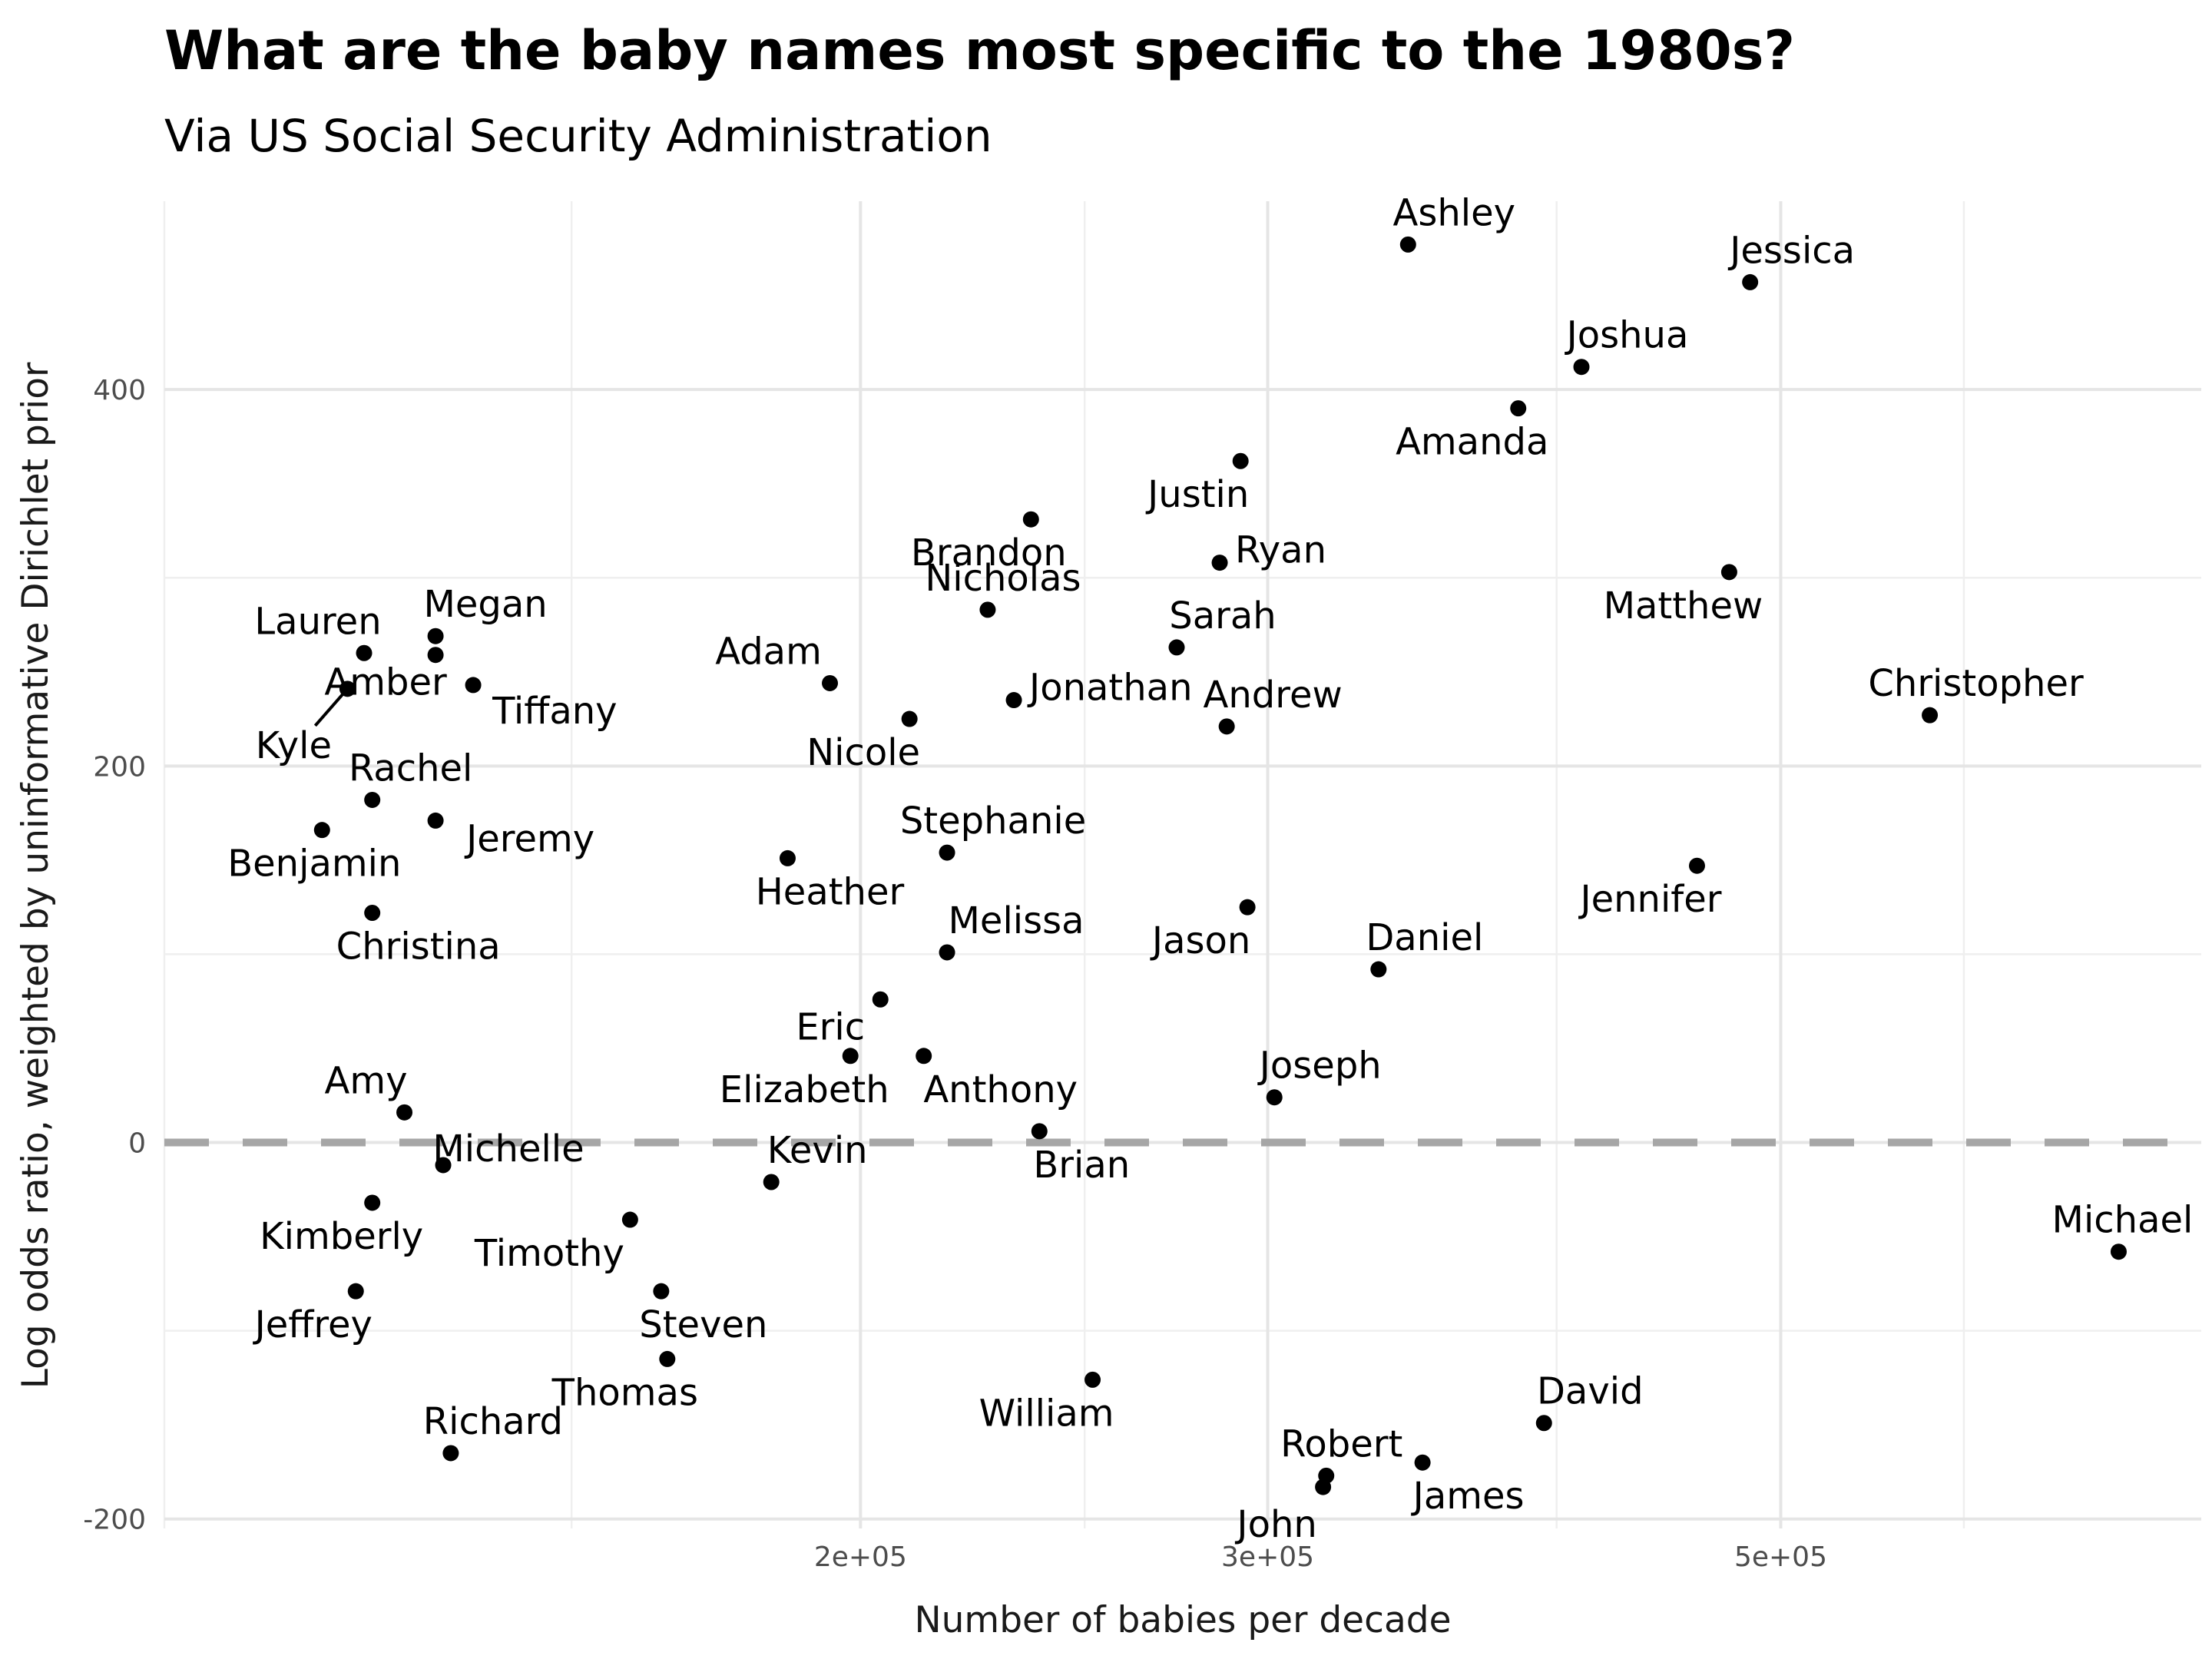 The width and height of the screenshot is (2212, 1659). Describe the element at coordinates (294, 745) in the screenshot. I see `point-label-kyle: Kyle` at that location.